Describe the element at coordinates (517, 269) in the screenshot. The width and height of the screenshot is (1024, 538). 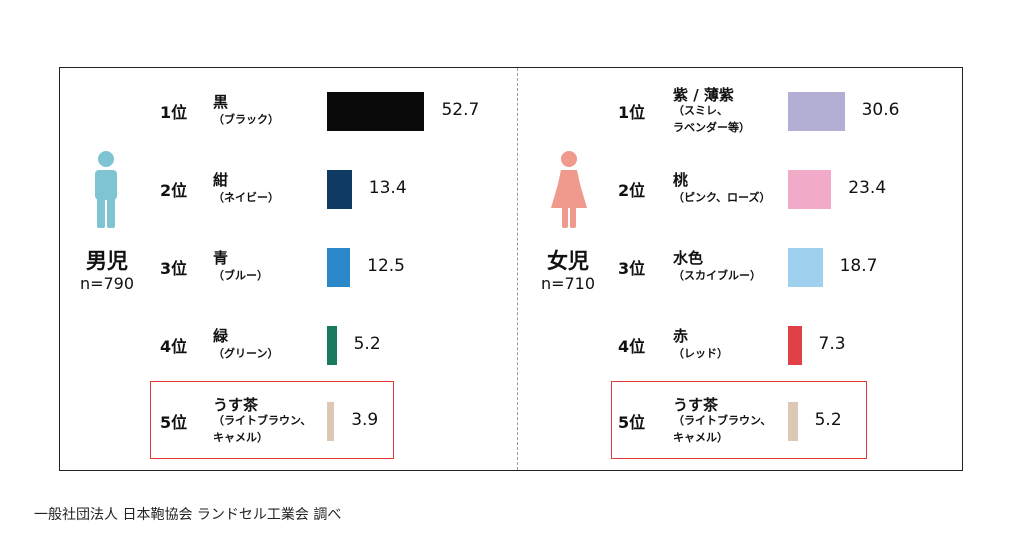
I see `panel-divider` at that location.